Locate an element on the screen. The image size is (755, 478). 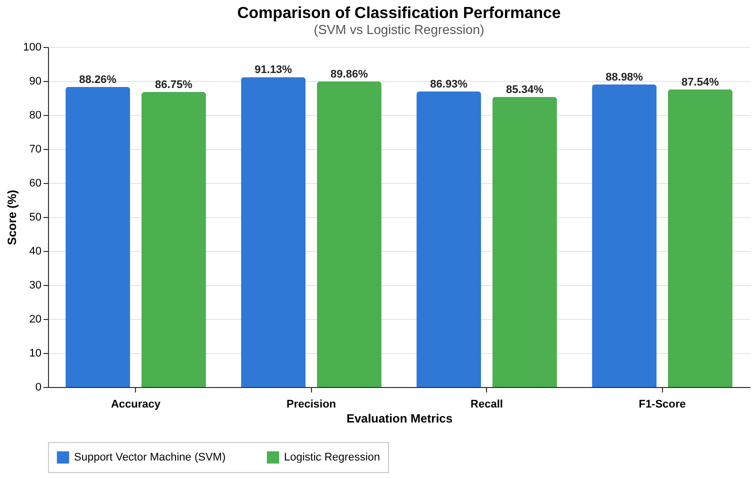
x-tick-label: Recall is located at coordinates (486, 404).